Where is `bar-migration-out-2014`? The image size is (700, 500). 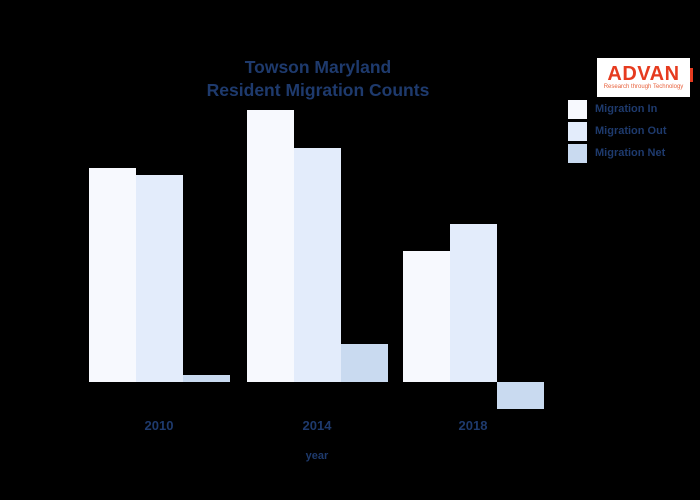 bar-migration-out-2014 is located at coordinates (317, 265).